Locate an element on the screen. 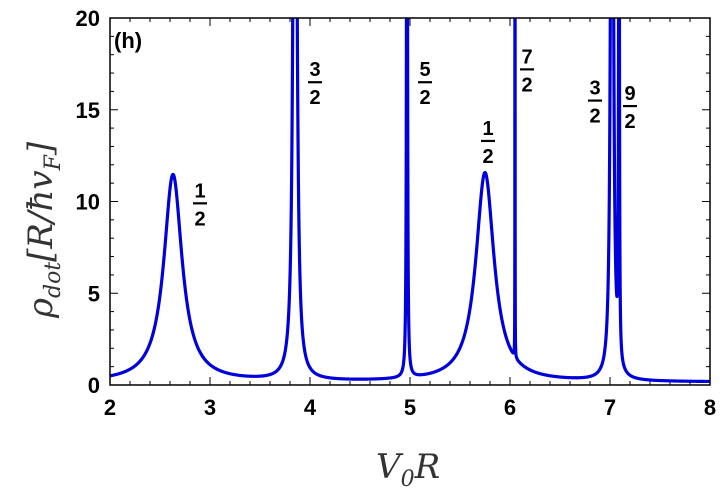  fraction-numerator: 5 is located at coordinates (424, 70).